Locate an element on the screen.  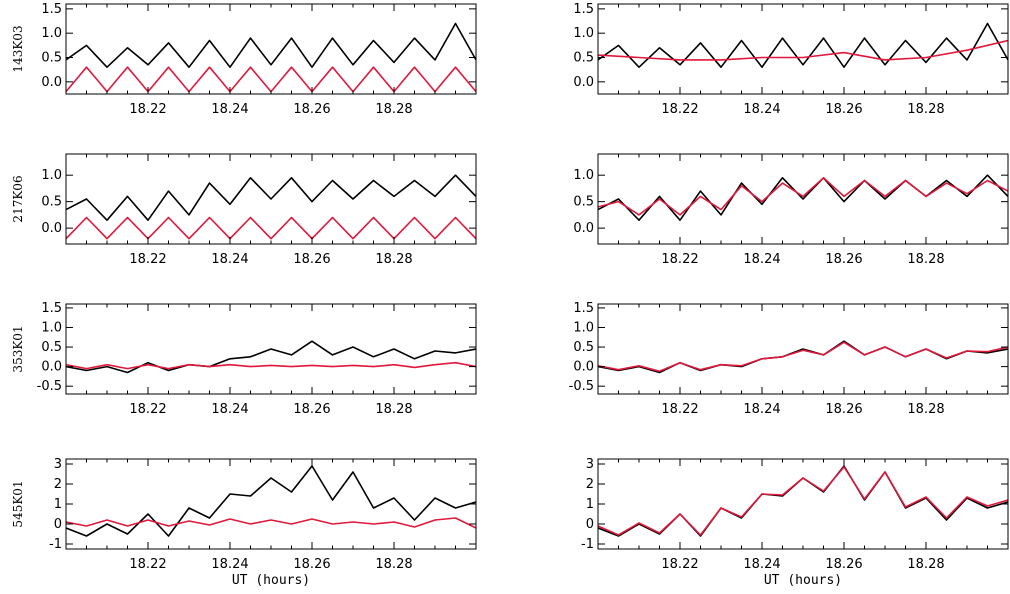
panel-2-right: 0.0 0.5 1.0 18.22 18.24 18.26 18.28 is located at coordinates (791, 210).